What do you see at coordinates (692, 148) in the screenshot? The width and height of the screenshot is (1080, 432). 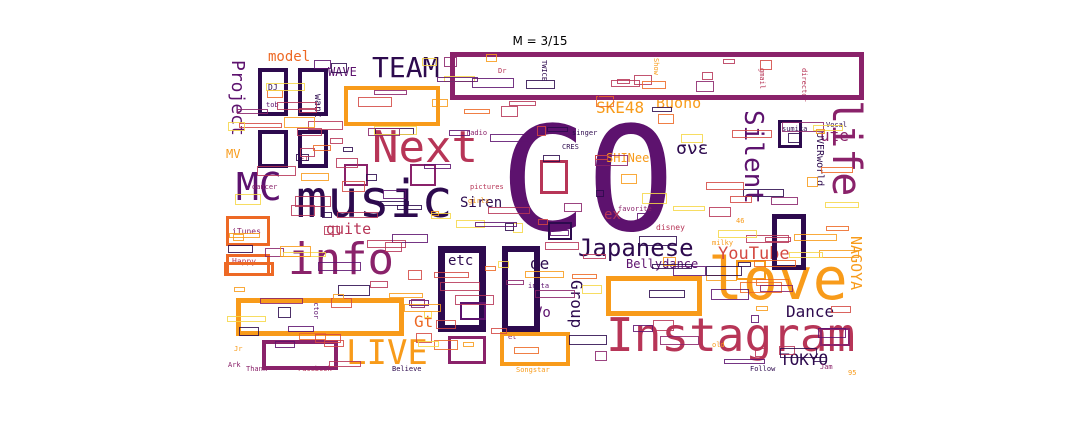 I see `cloud-word: σνε` at bounding box center [692, 148].